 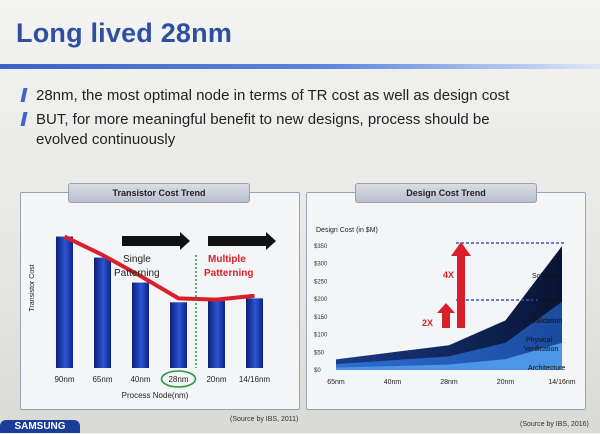 I want to click on bar-20nm, so click(x=216, y=334).